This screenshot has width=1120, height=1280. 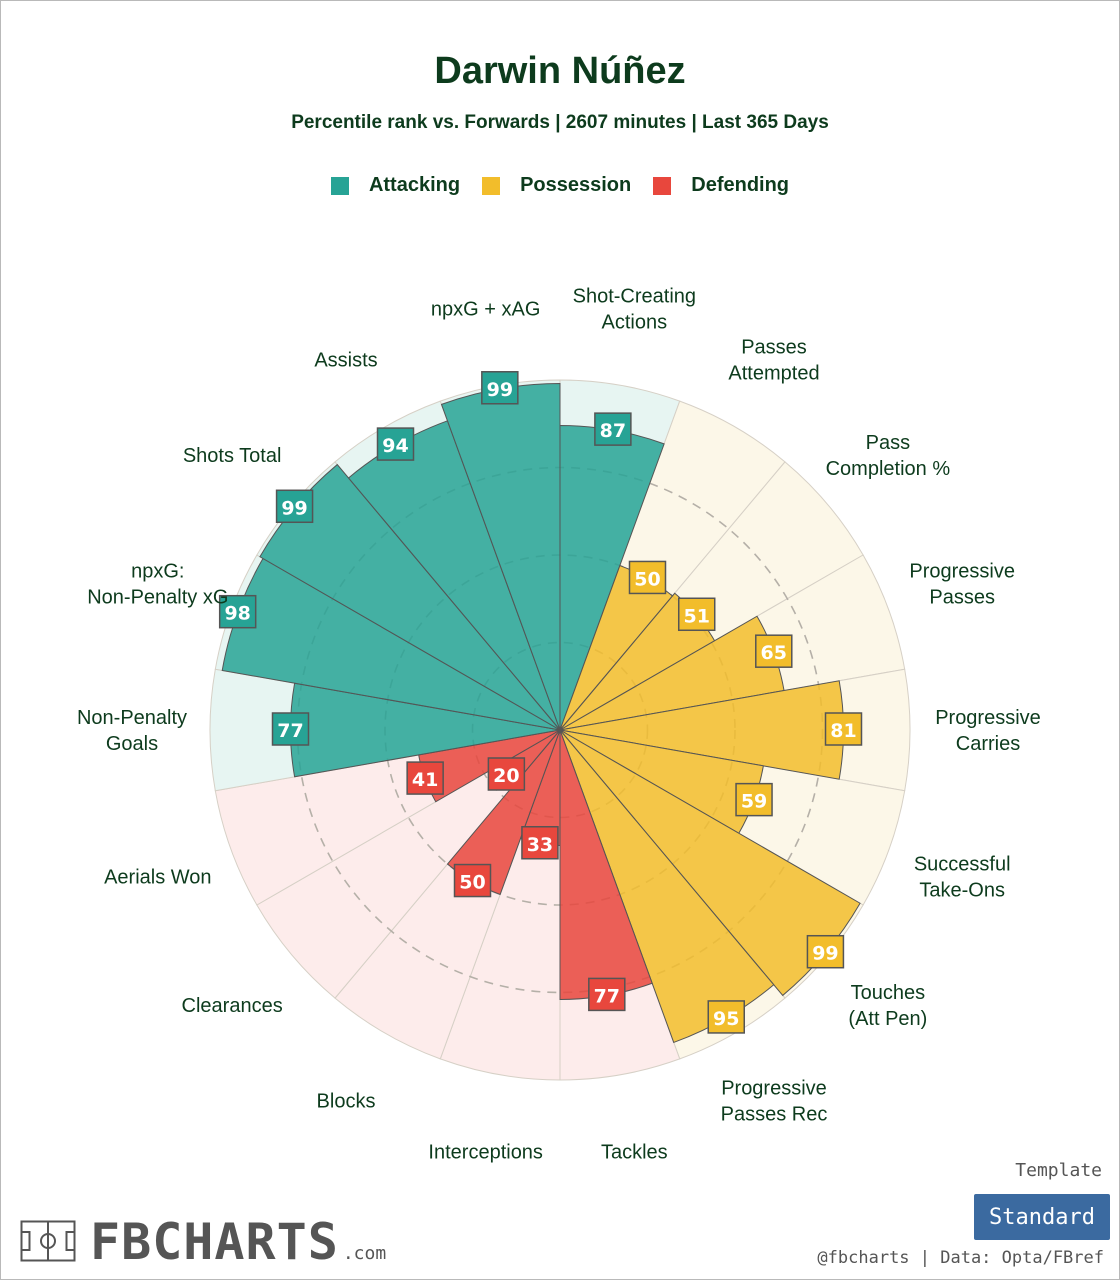 I want to click on value-label-npxg-non-penalty-xg: 98, so click(x=237, y=614).